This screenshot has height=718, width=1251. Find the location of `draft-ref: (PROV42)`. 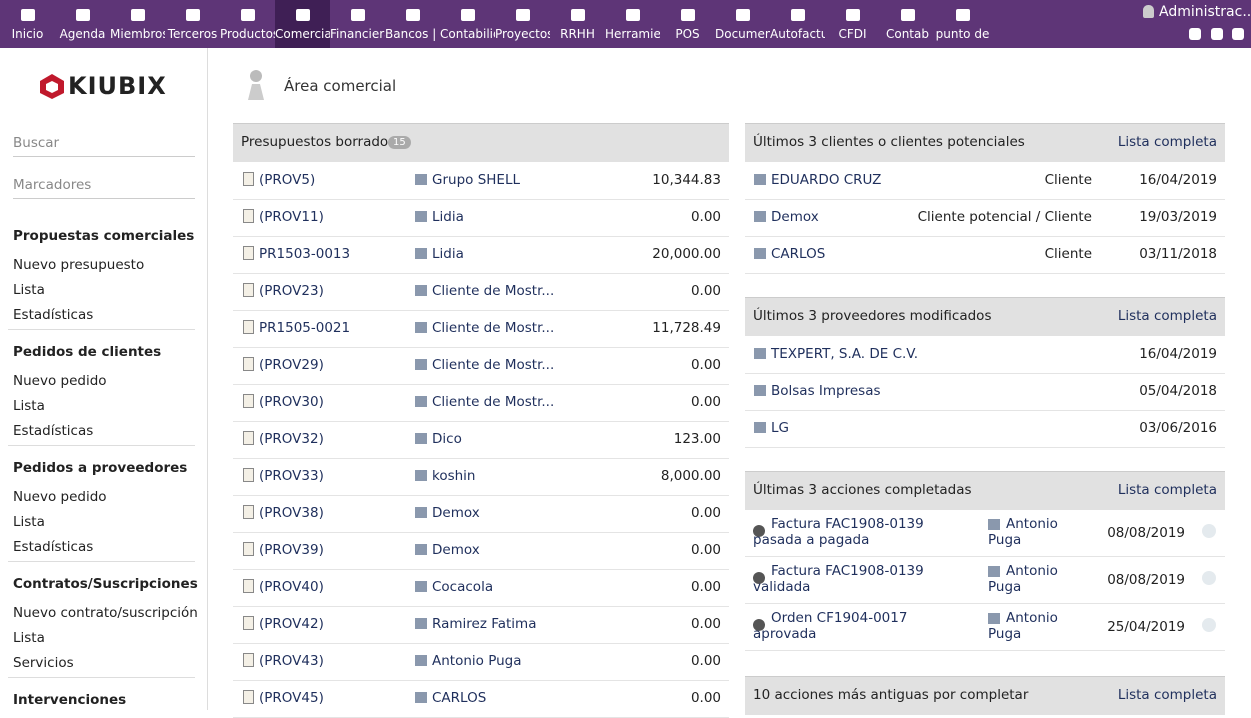

draft-ref: (PROV42) is located at coordinates (291, 624).